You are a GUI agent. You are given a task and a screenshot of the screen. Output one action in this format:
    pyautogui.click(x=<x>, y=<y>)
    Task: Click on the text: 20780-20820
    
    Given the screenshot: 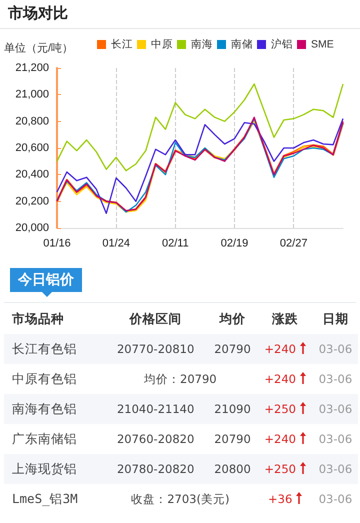 What is the action you would take?
    pyautogui.click(x=155, y=469)
    